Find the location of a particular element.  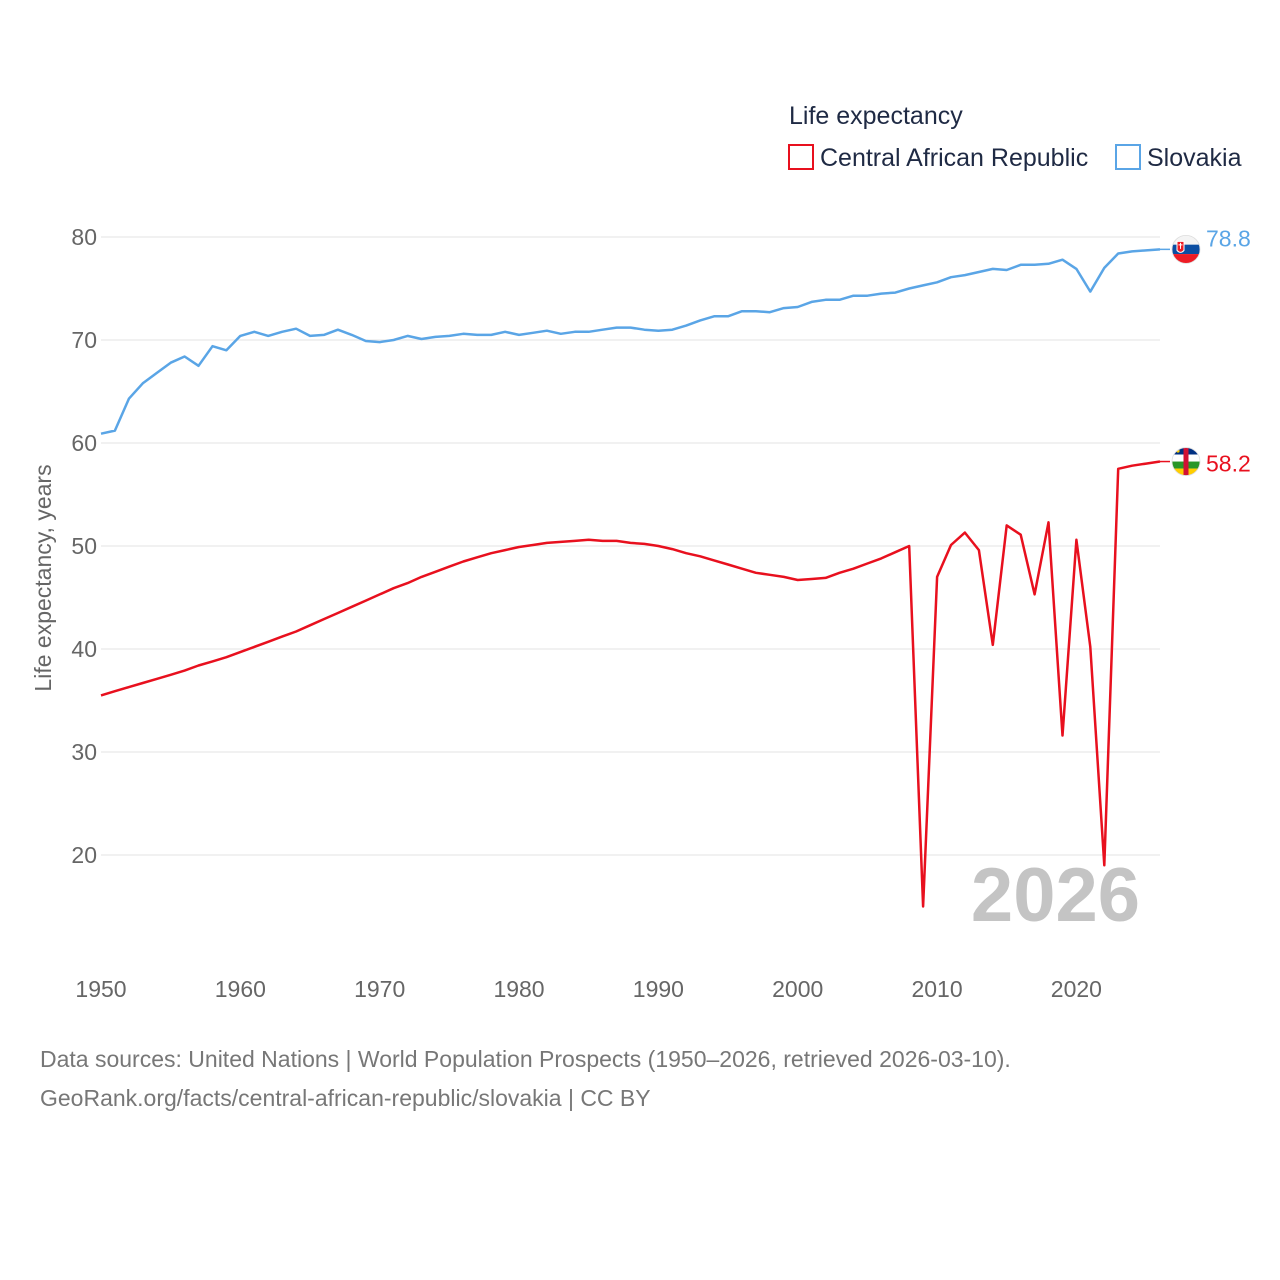

y-tick-label-50: 50 is located at coordinates (84, 546).